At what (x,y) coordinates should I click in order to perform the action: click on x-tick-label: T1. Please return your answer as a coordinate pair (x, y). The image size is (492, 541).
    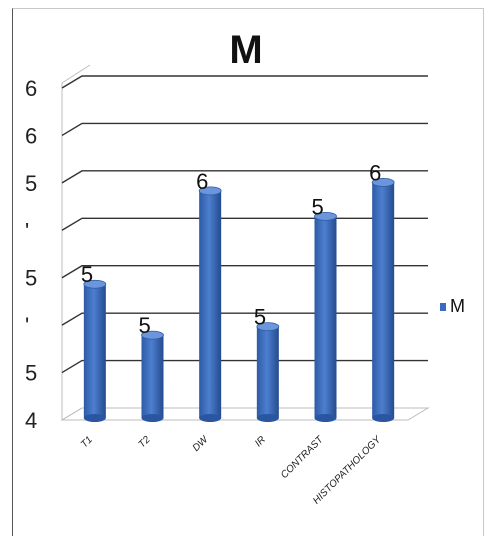
    Looking at the image, I should click on (87, 442).